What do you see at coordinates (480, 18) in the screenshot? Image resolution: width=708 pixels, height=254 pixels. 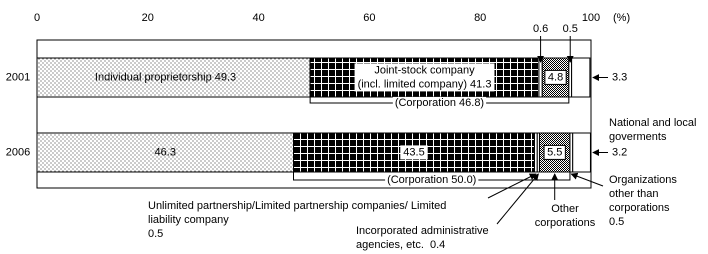 I see `x-tick-label: 80` at bounding box center [480, 18].